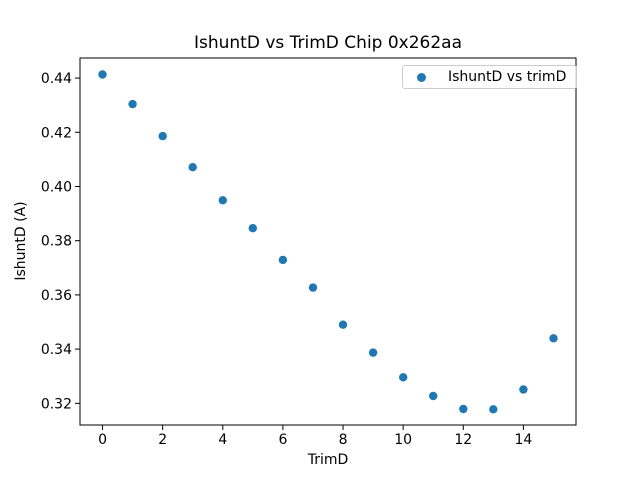 The image size is (640, 480). I want to click on x-axis-label: TrimD, so click(328, 460).